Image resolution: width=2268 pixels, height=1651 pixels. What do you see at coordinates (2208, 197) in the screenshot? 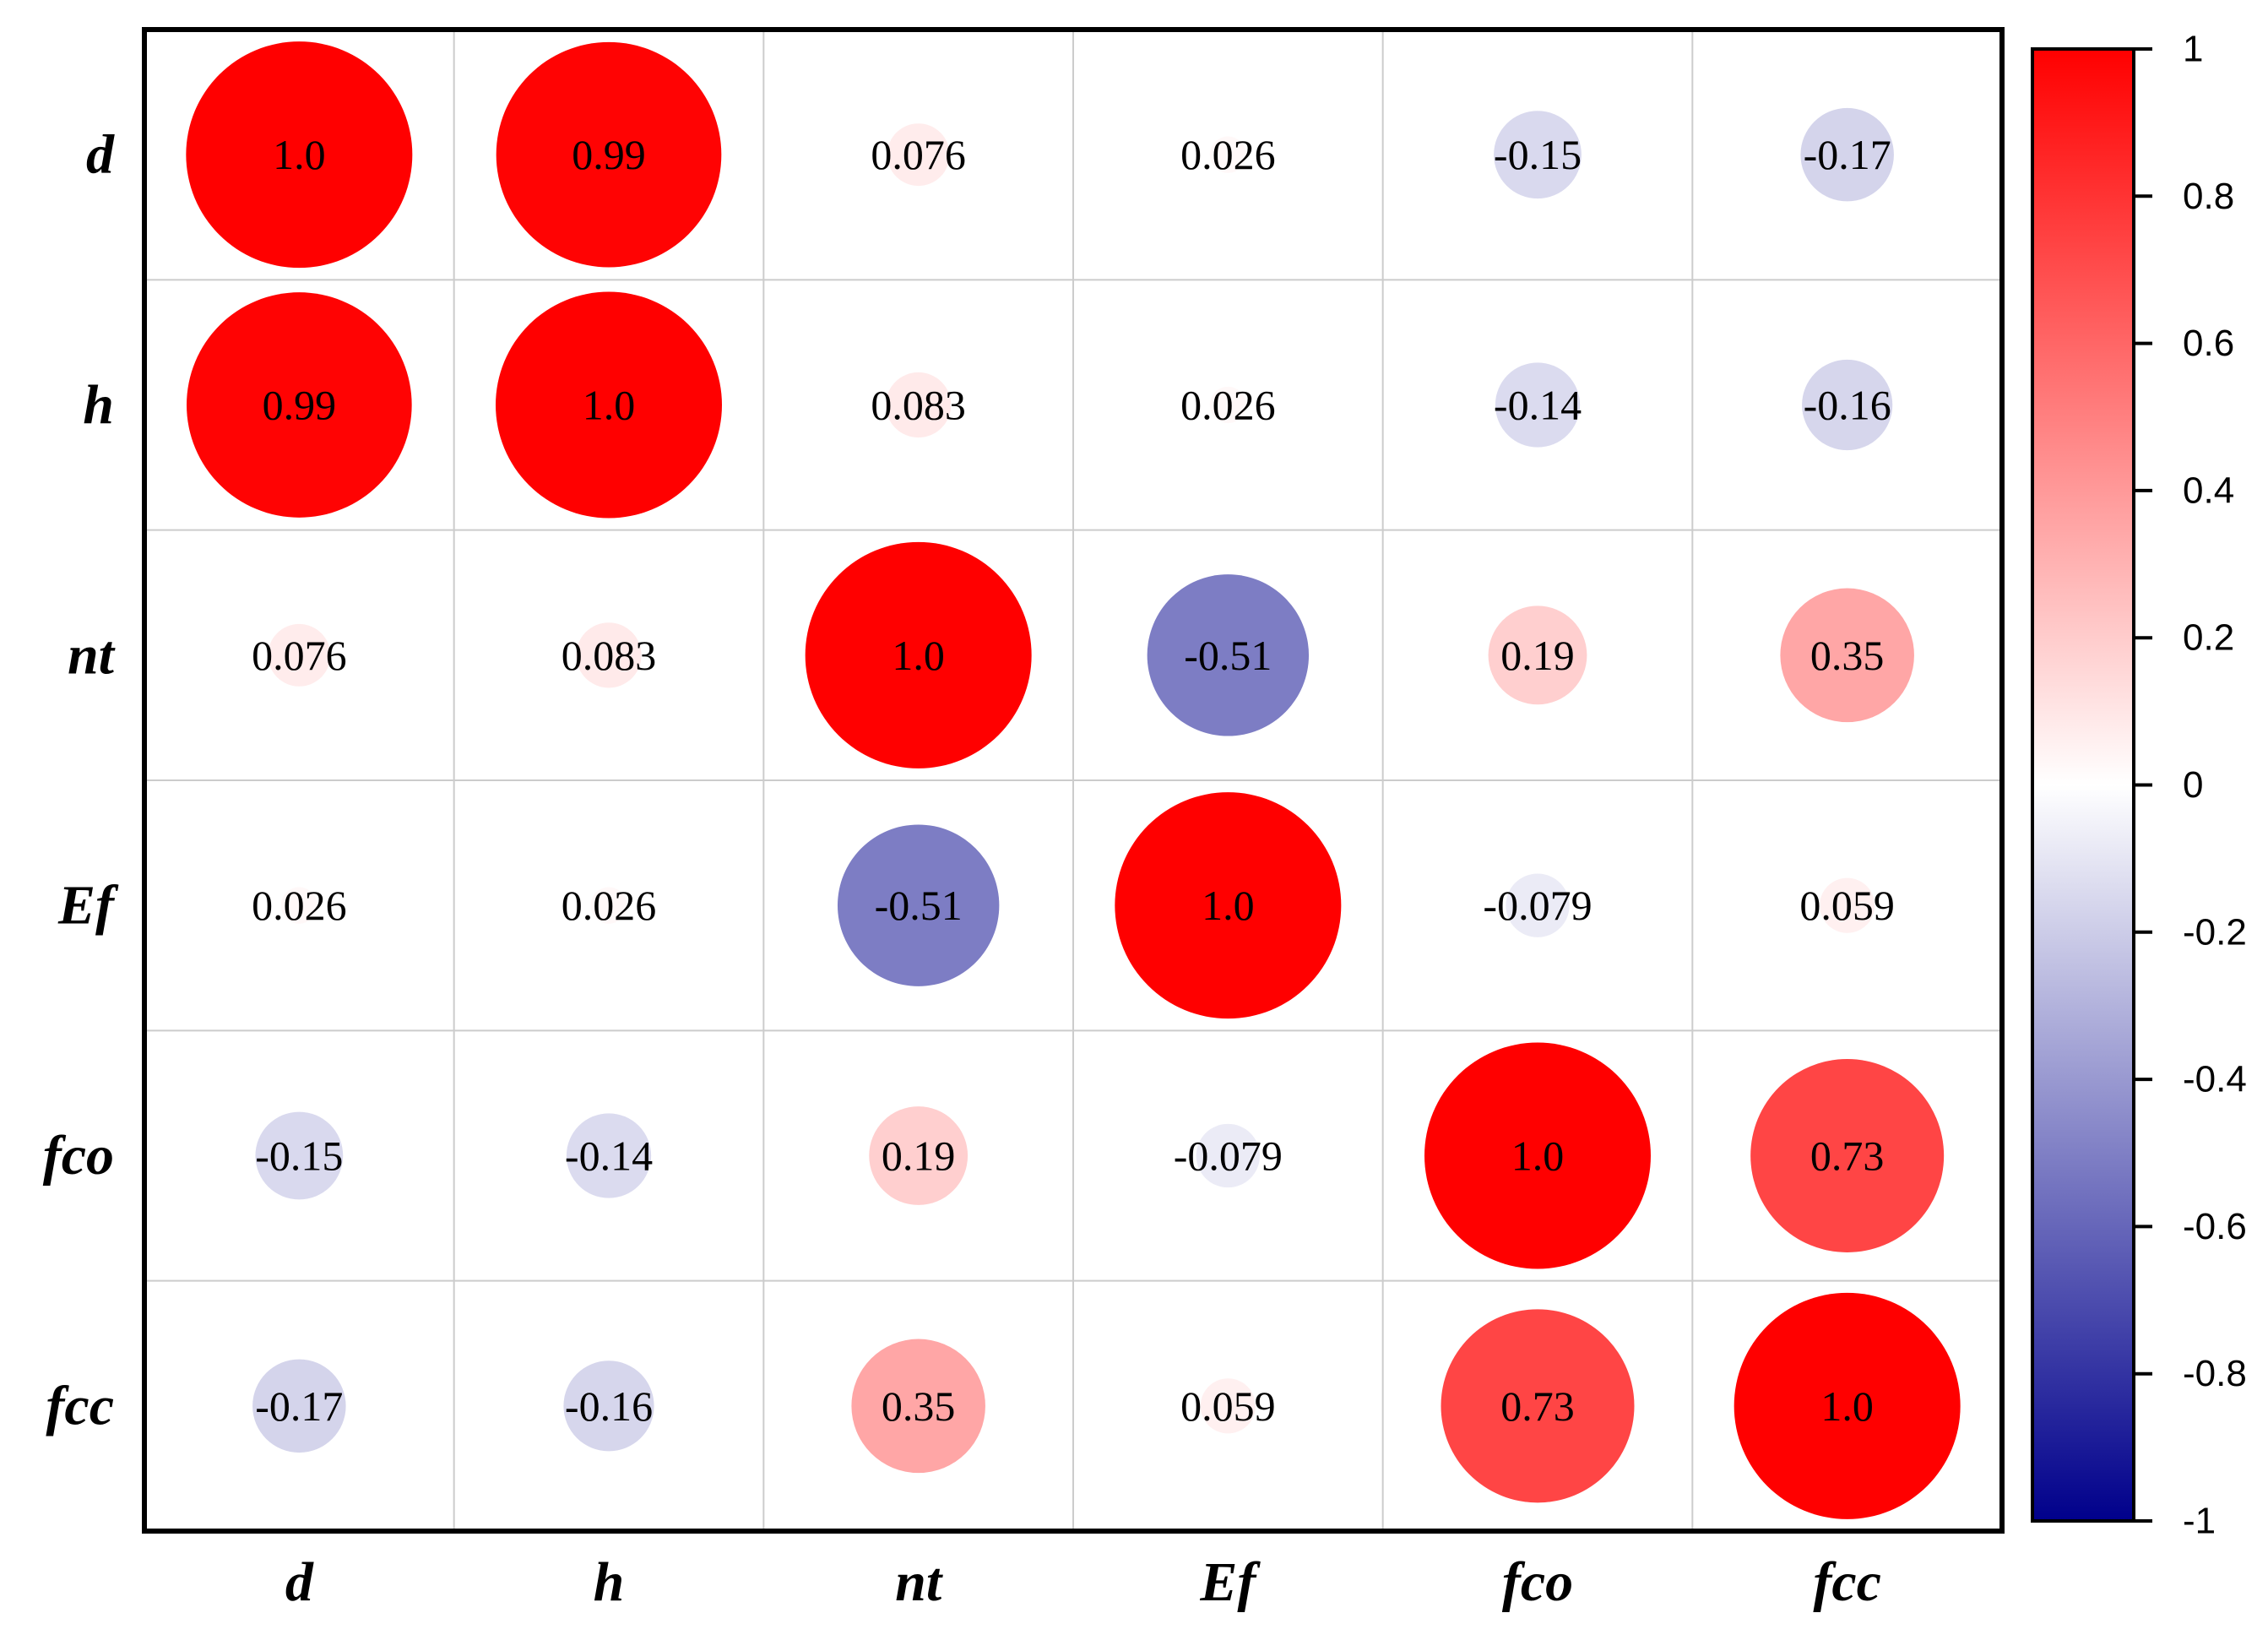
I see `colorbar-tick-label: 0.8` at bounding box center [2208, 197].